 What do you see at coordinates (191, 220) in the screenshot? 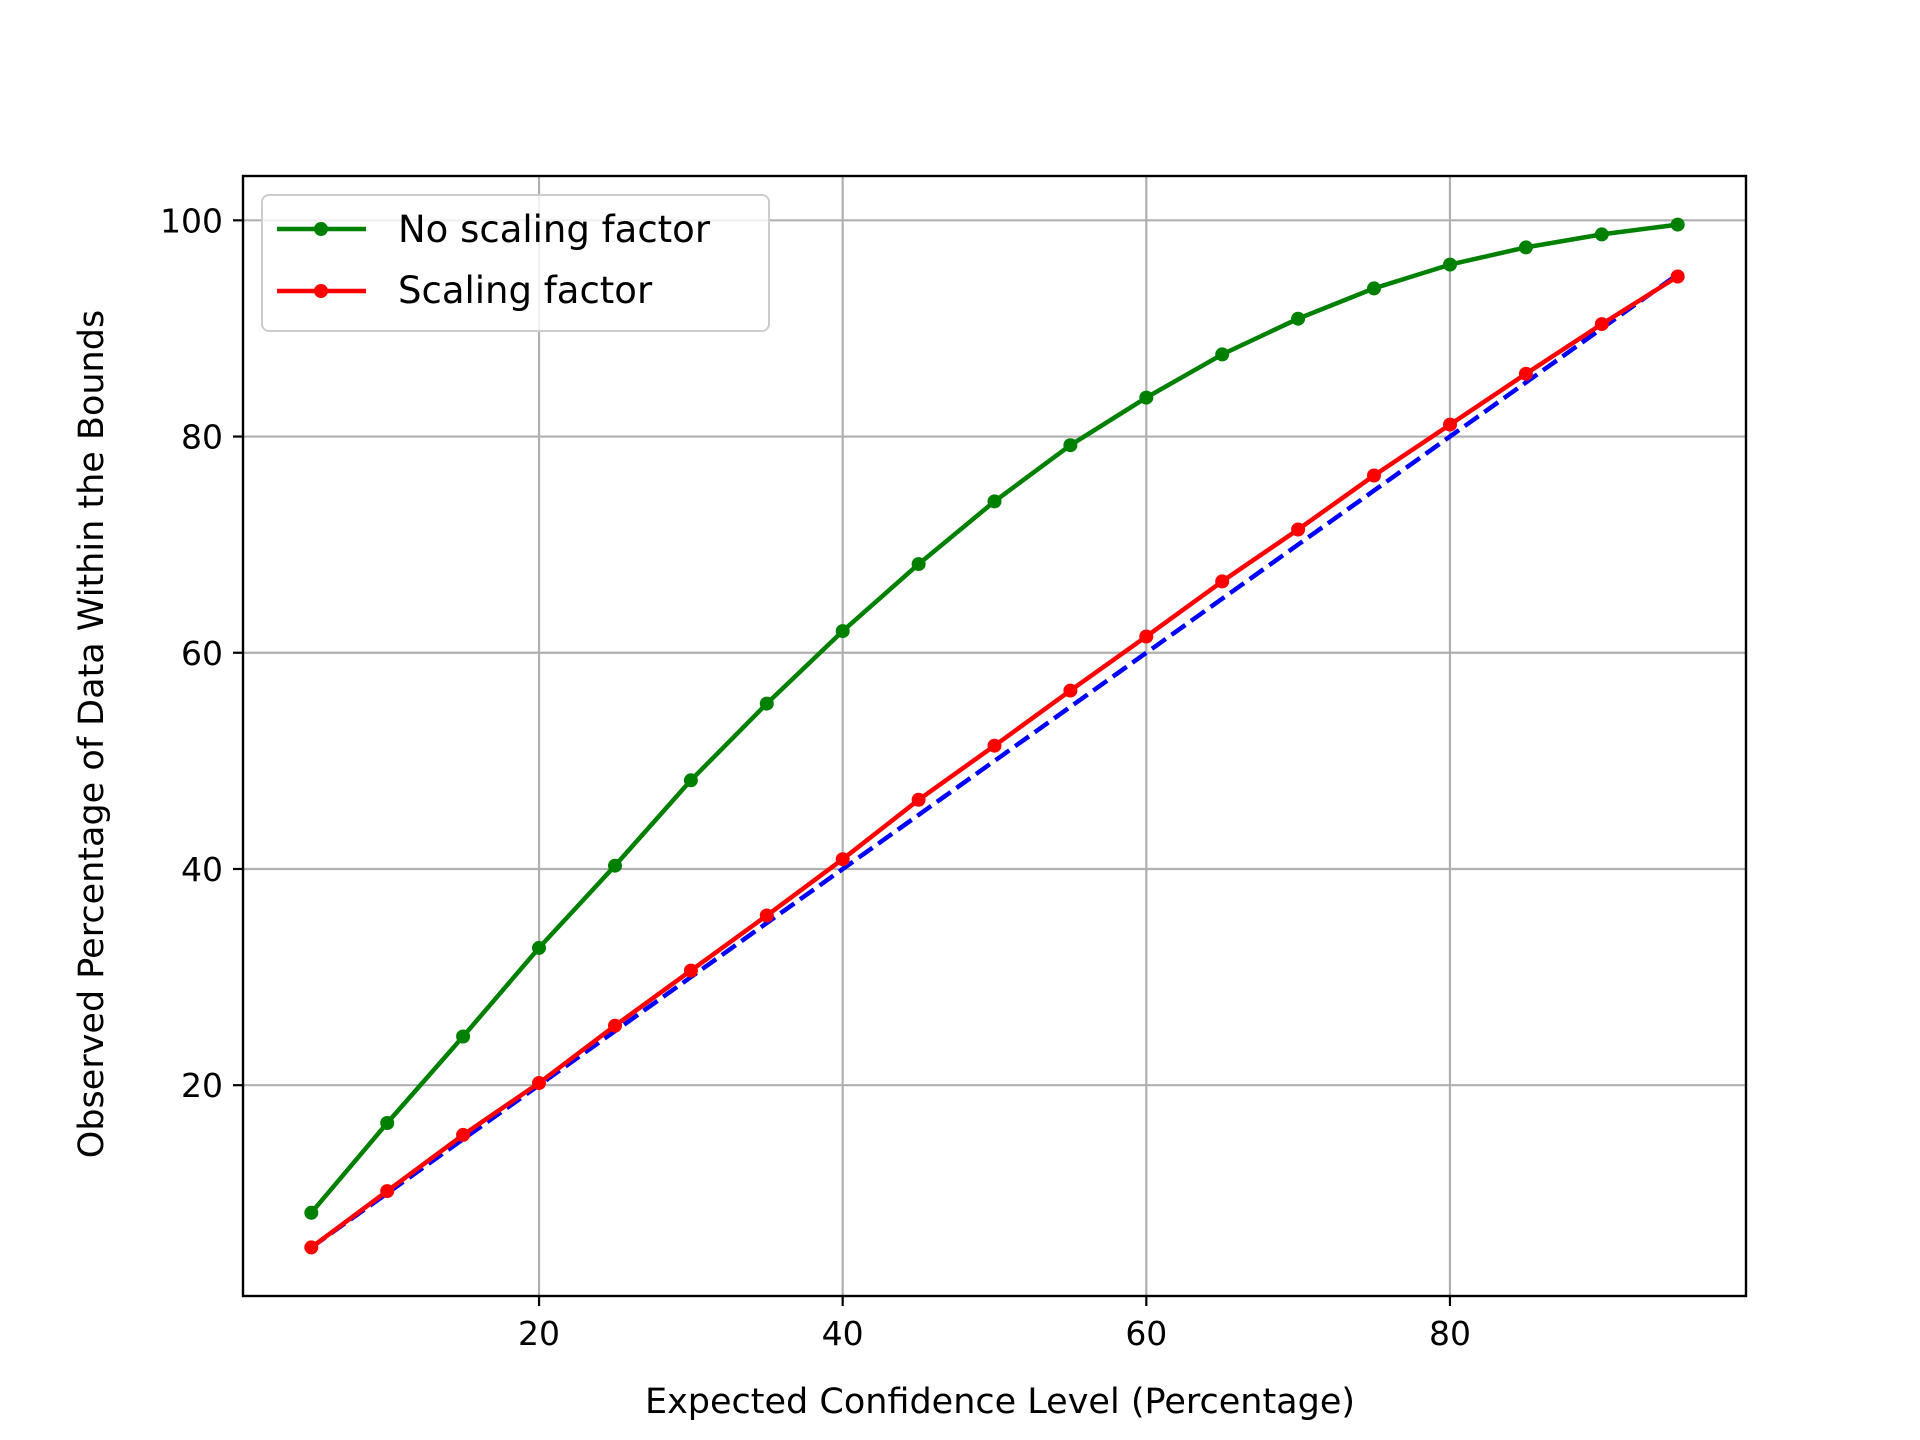
I see `y-tick-label: 100` at bounding box center [191, 220].